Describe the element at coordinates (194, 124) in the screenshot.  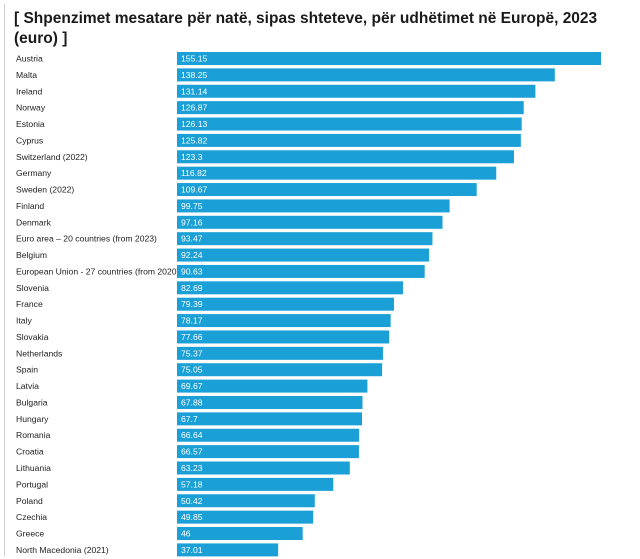
I see `value-label: 126.13` at that location.